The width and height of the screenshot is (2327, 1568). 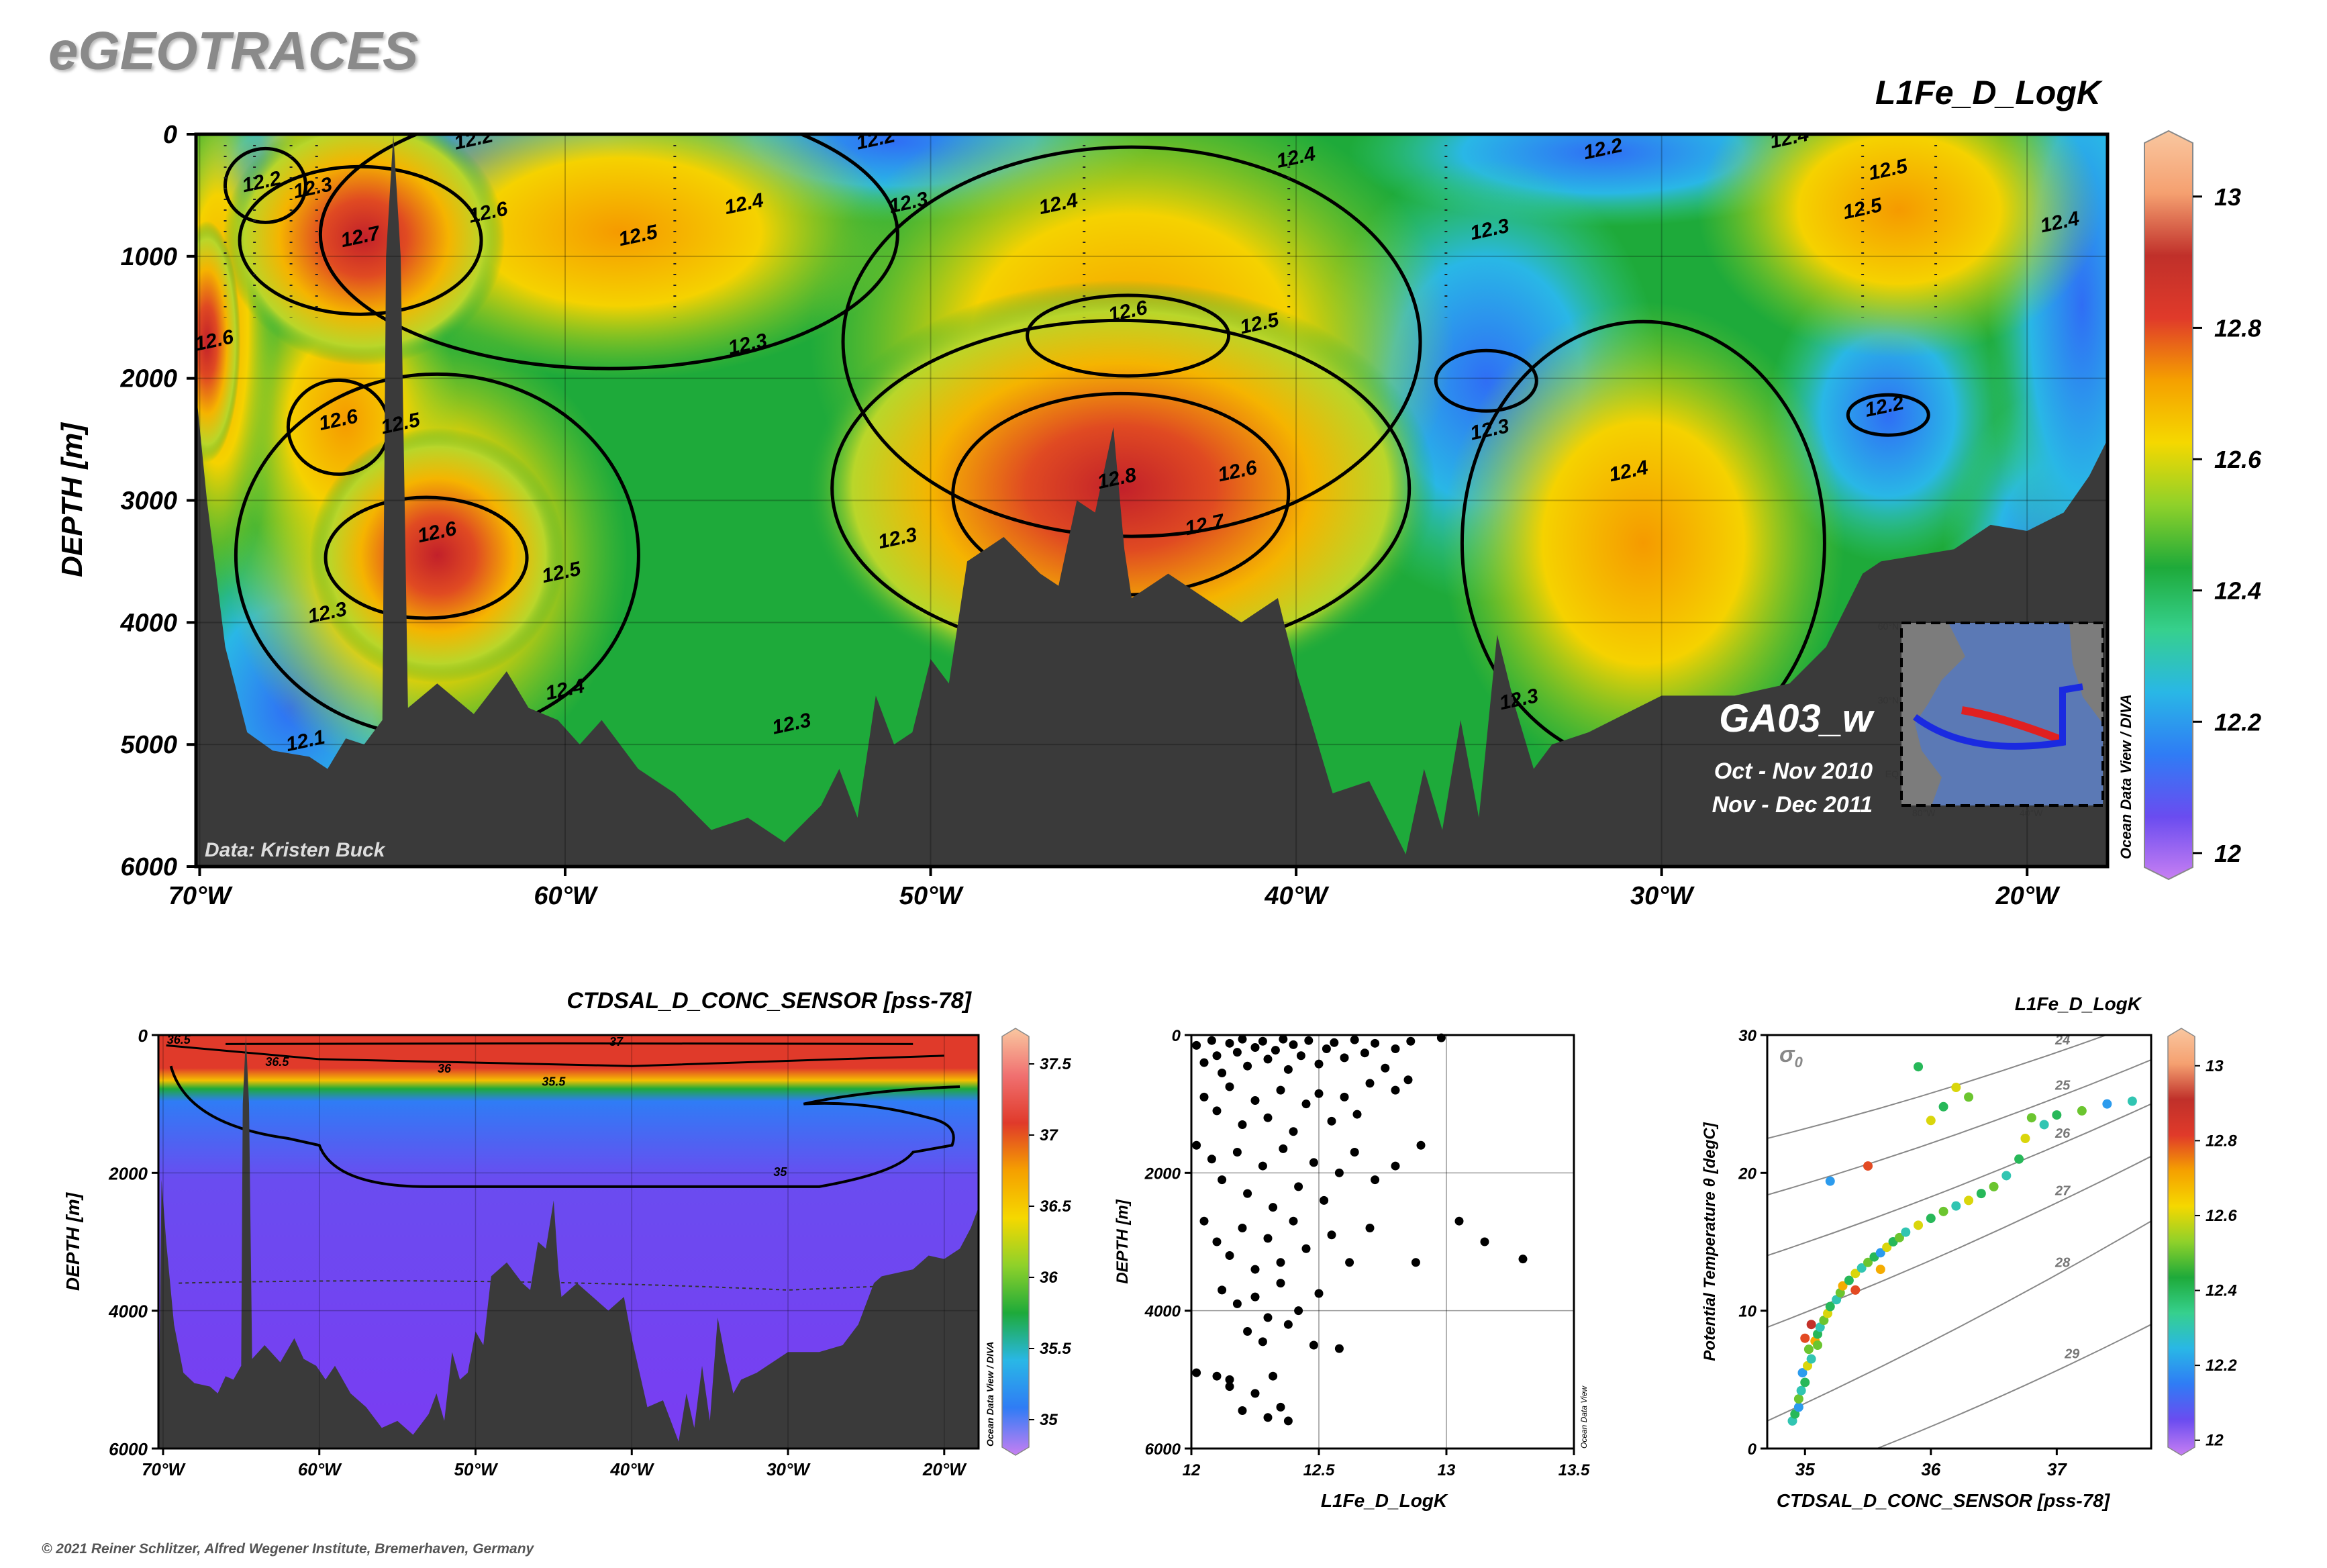 What do you see at coordinates (1924, 812) in the screenshot?
I see `map-lon-label: 80°W` at bounding box center [1924, 812].